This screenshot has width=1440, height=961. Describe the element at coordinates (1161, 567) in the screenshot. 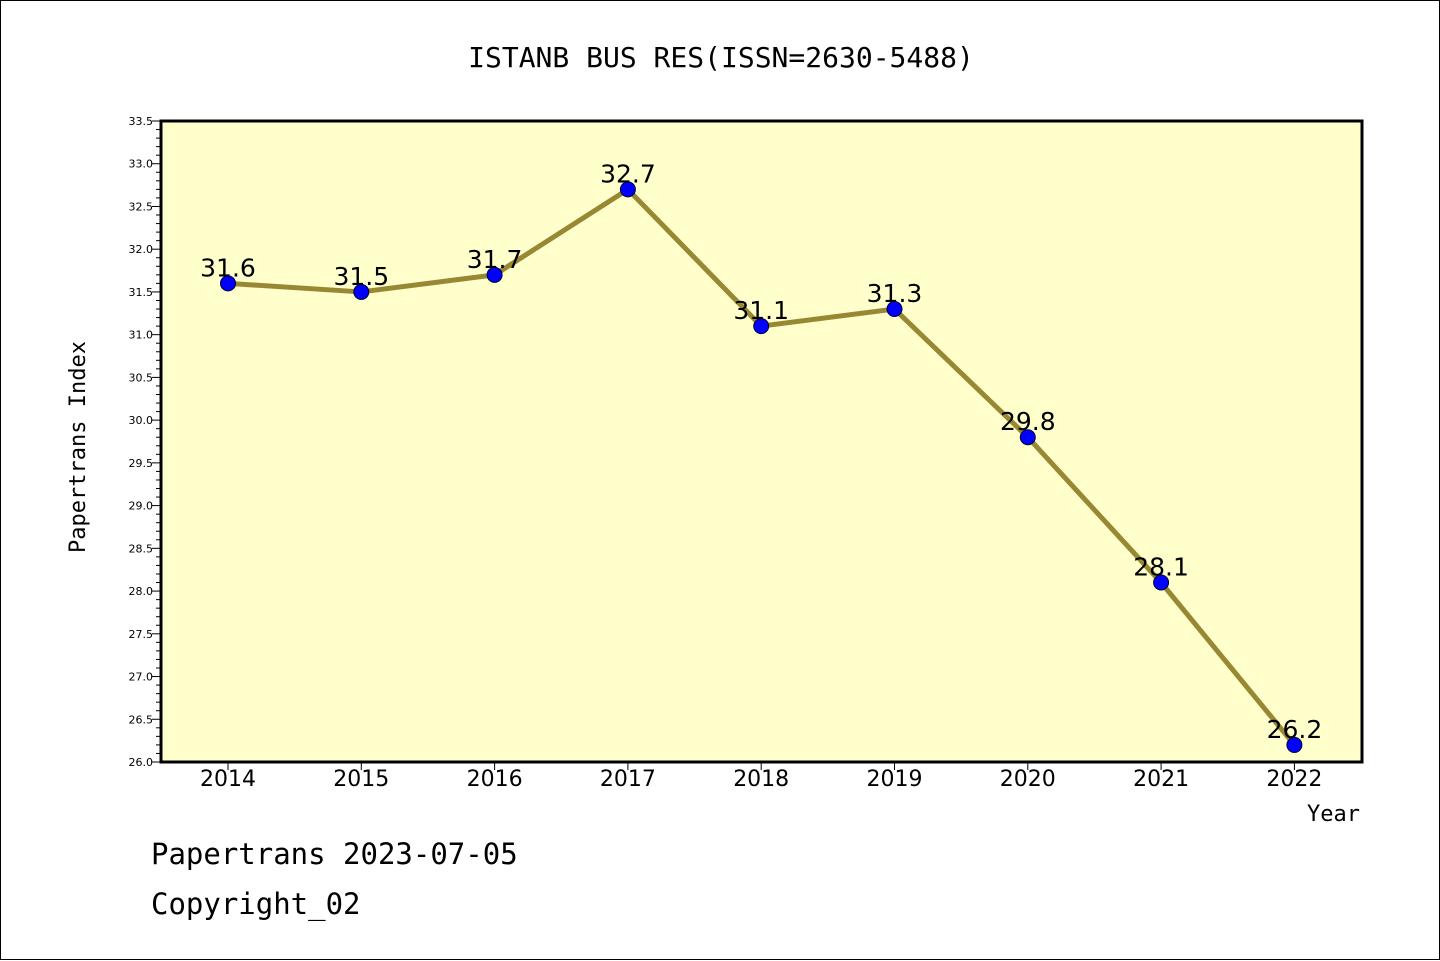

I see `data-label: 28.1` at that location.